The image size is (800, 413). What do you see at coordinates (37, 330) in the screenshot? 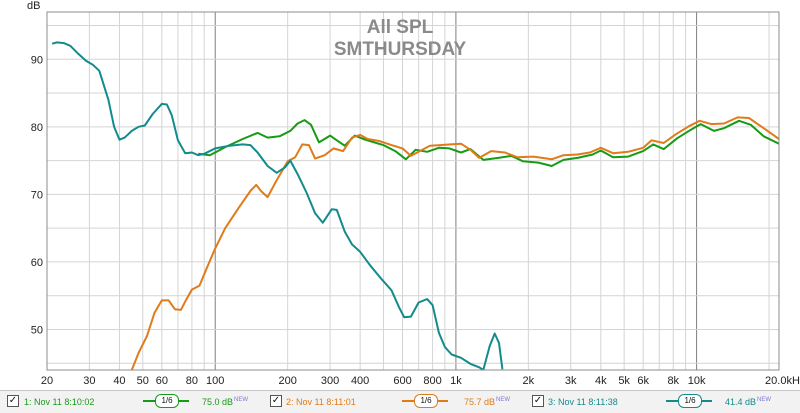
I see `y-tick-label: 50` at bounding box center [37, 330].